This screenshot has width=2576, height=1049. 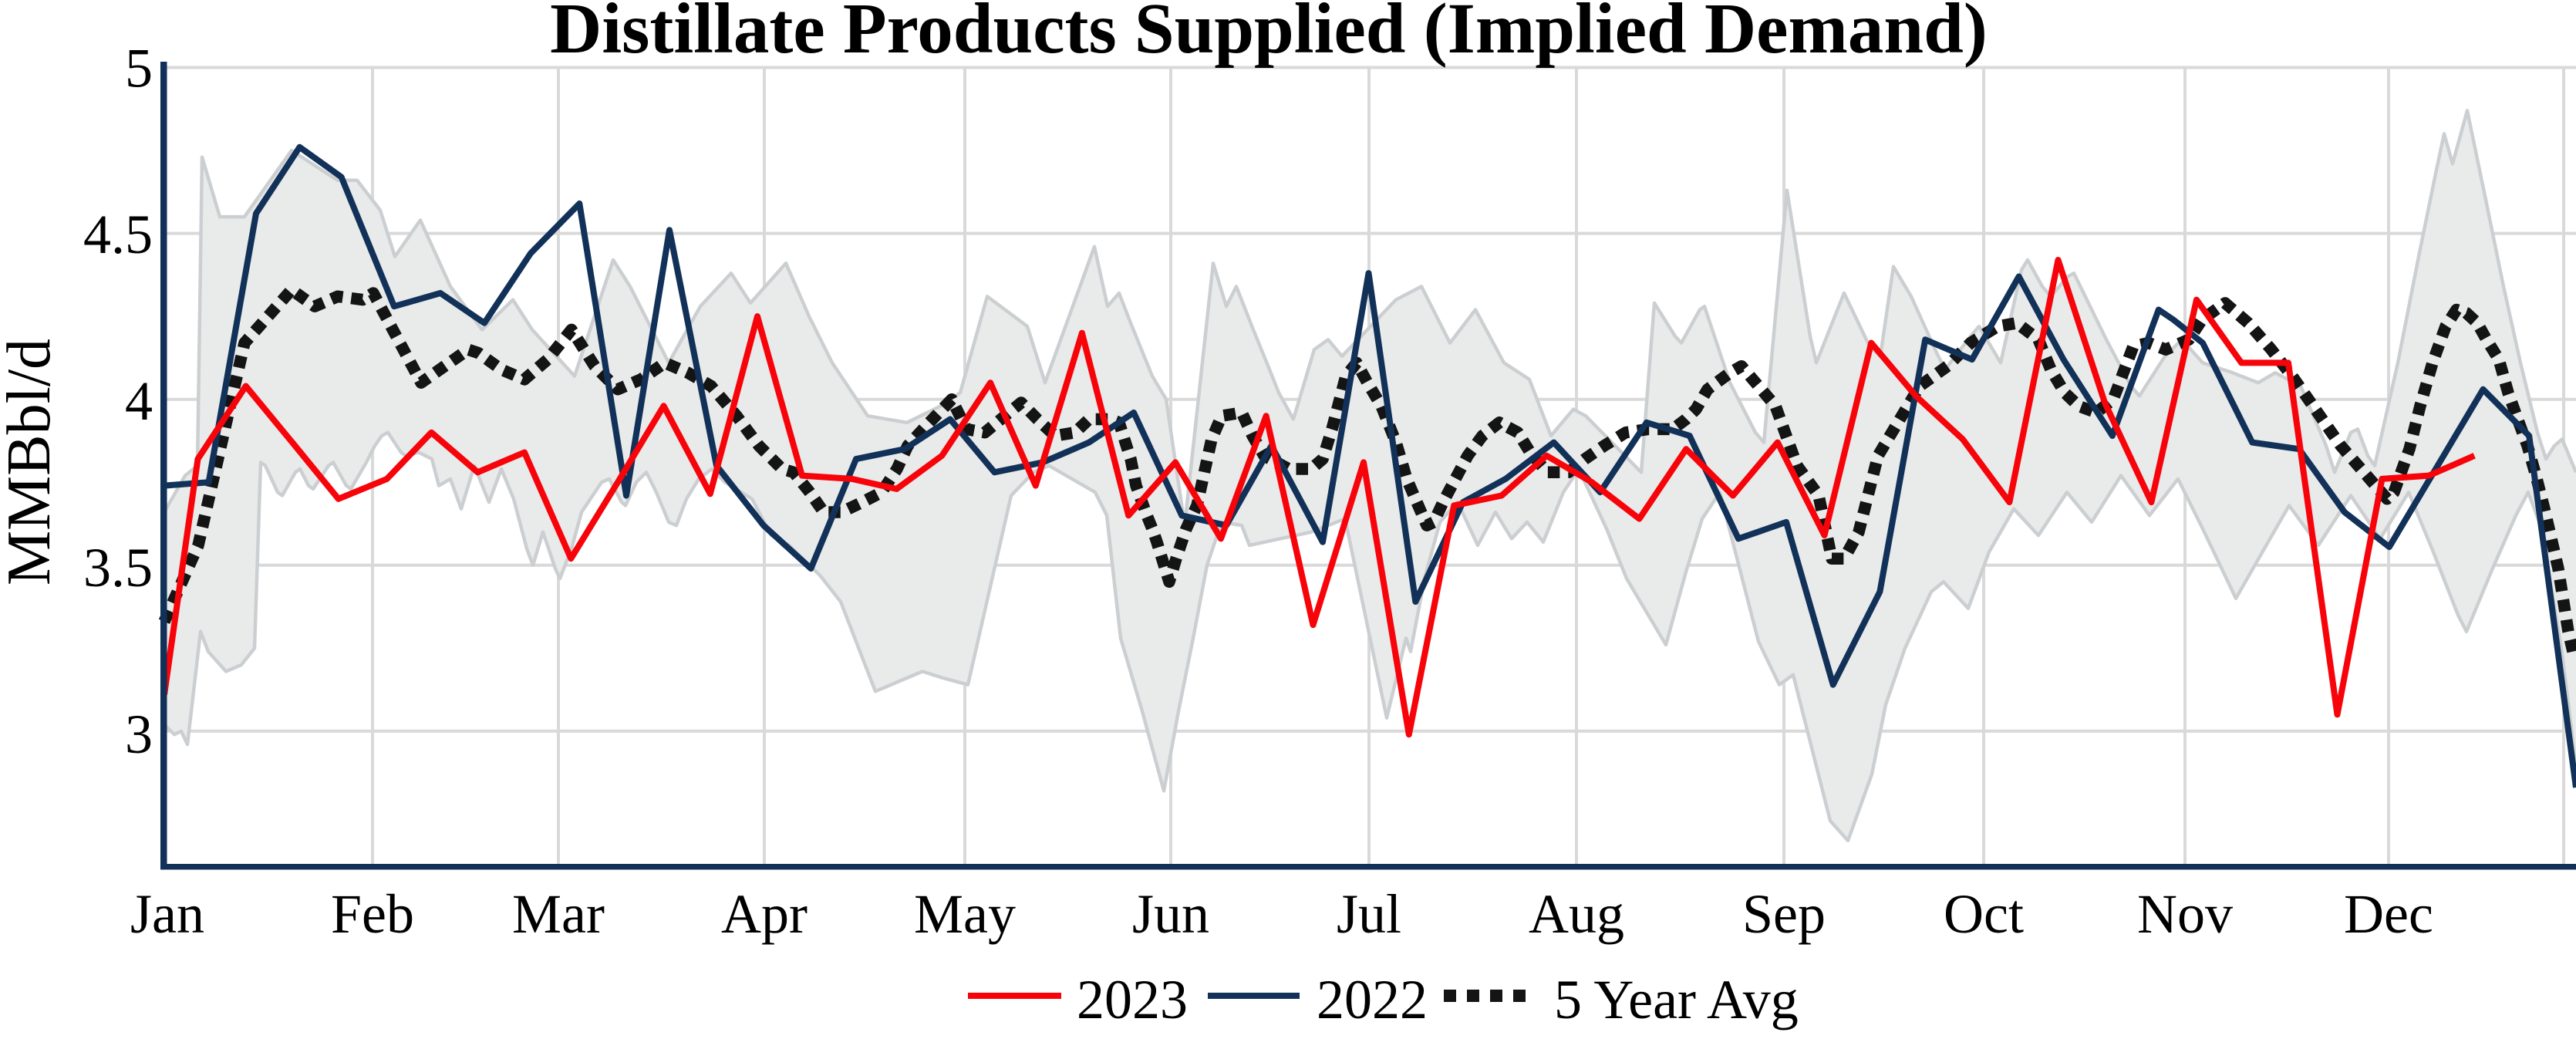 What do you see at coordinates (2388, 914) in the screenshot?
I see `svg-text: Dec` at bounding box center [2388, 914].